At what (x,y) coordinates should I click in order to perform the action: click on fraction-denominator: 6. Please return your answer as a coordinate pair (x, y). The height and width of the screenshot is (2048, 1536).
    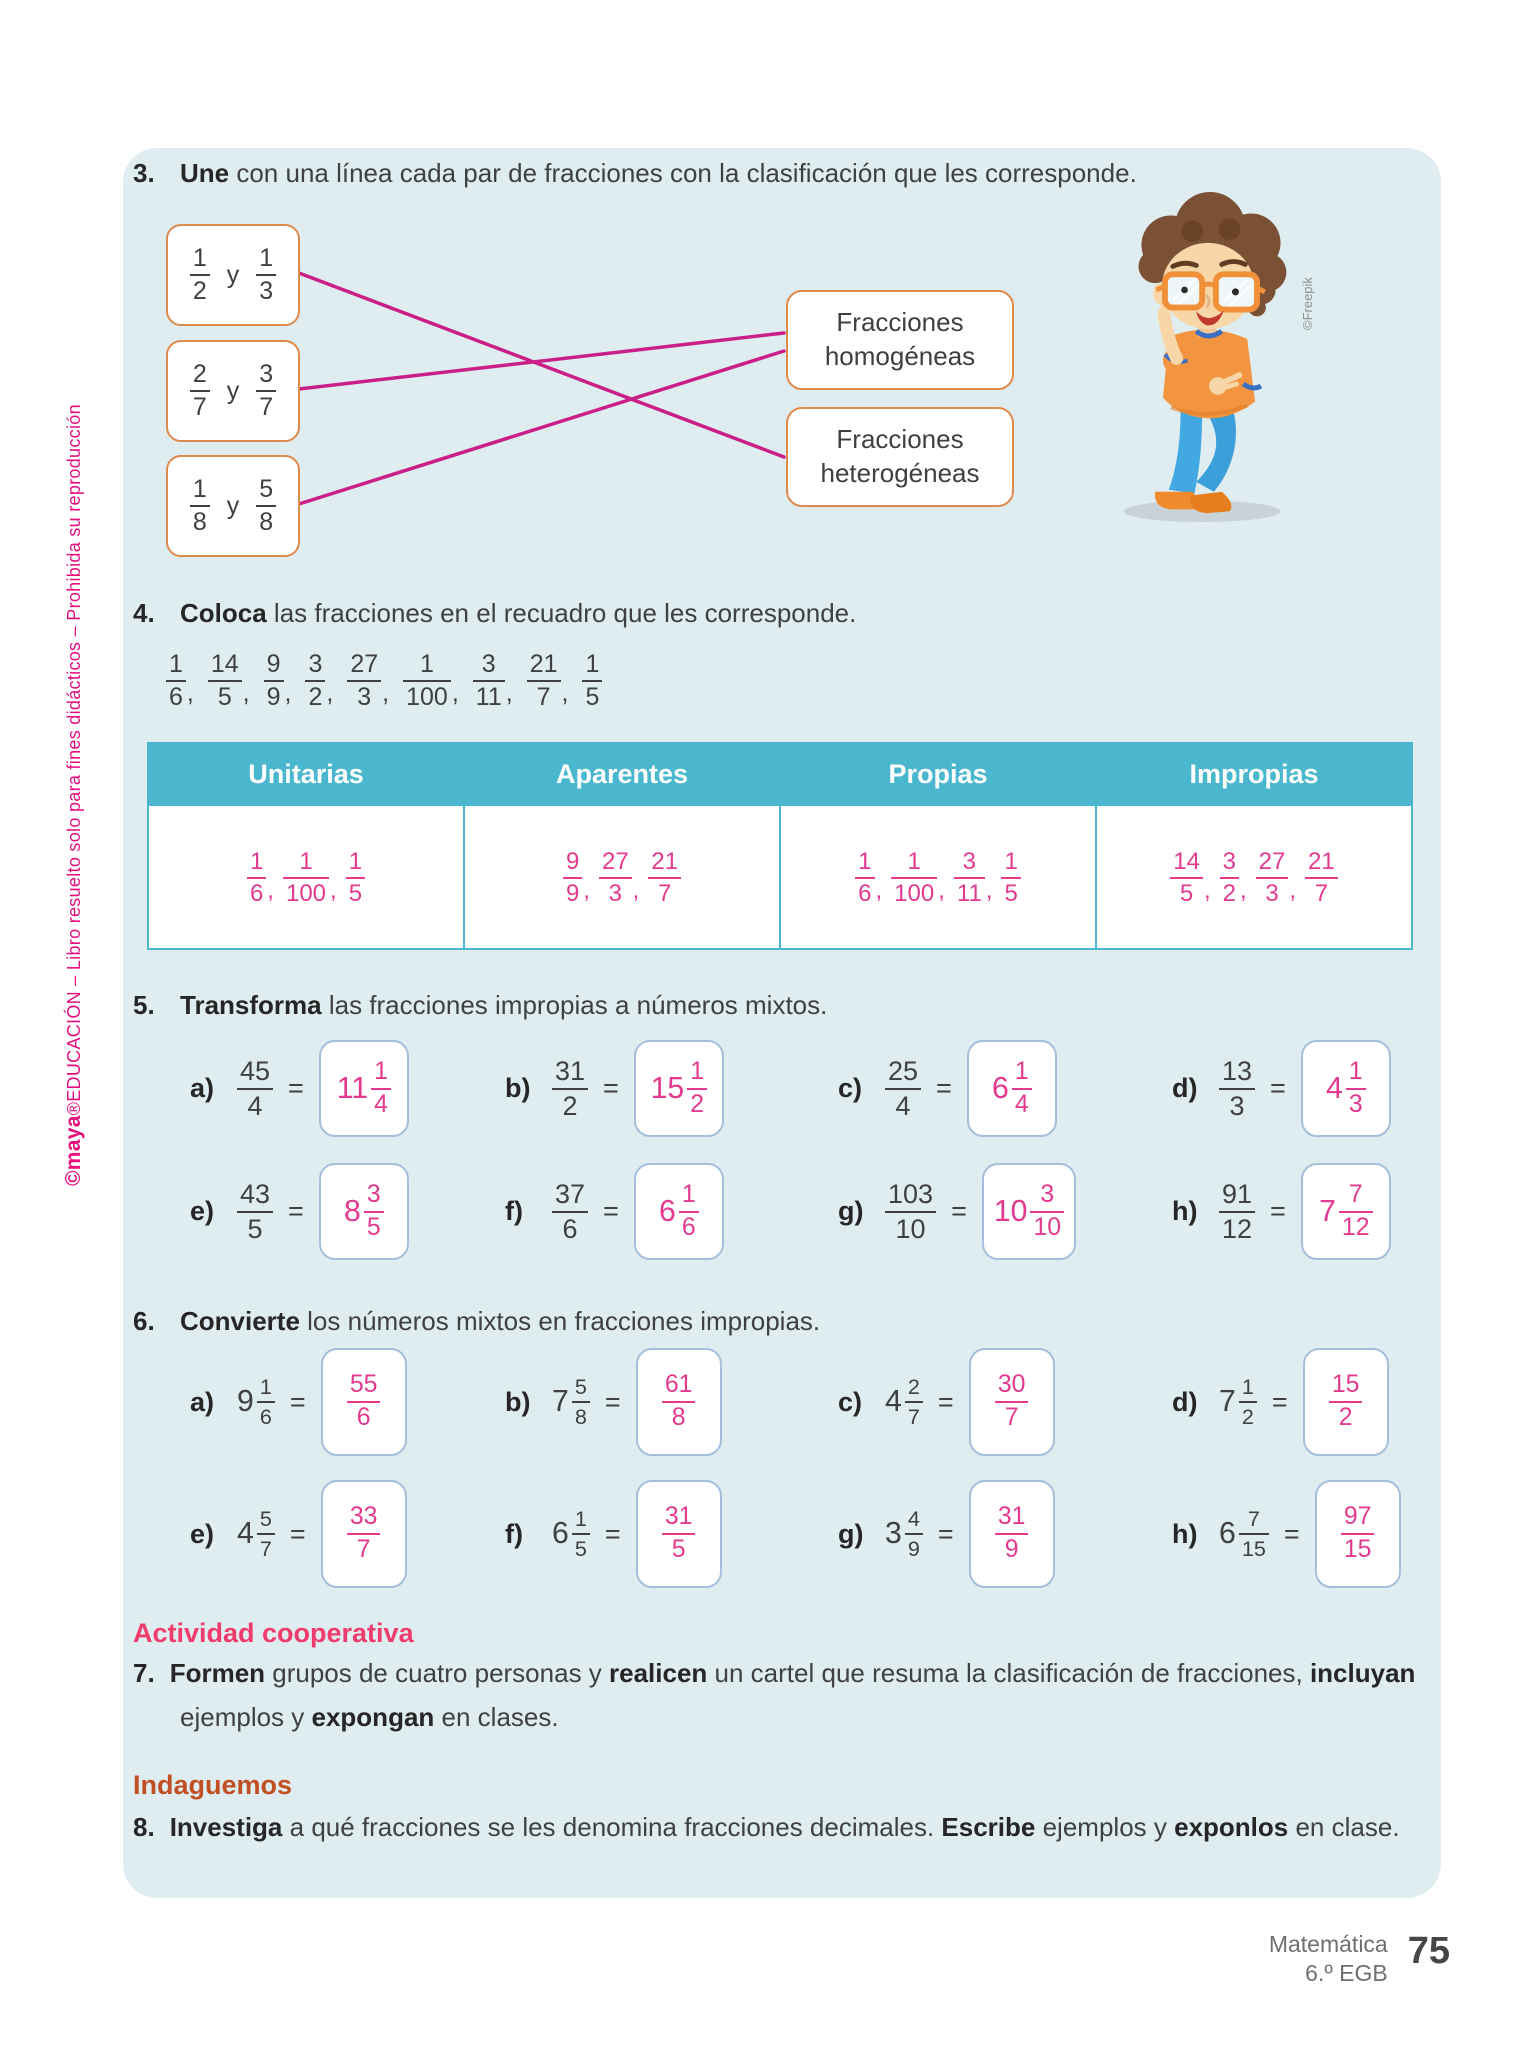
    Looking at the image, I should click on (176, 697).